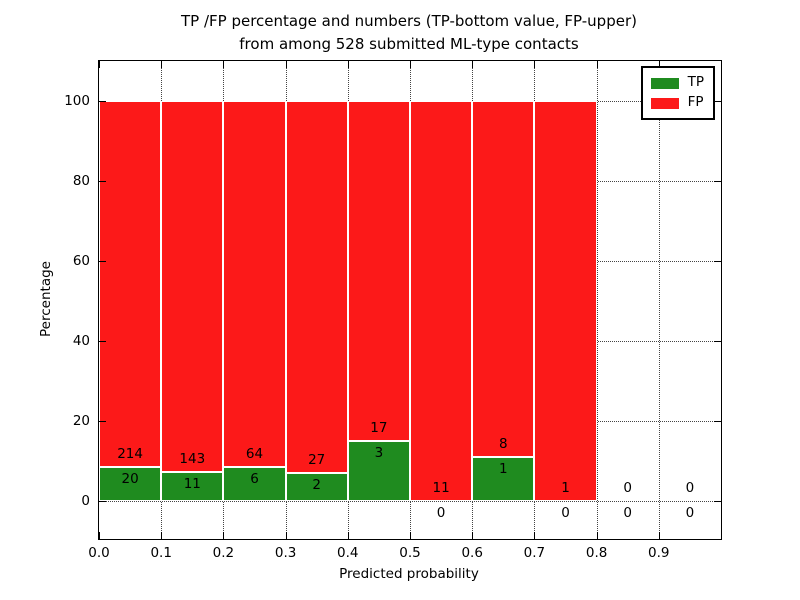  I want to click on bar-tp-0.3, so click(316, 487).